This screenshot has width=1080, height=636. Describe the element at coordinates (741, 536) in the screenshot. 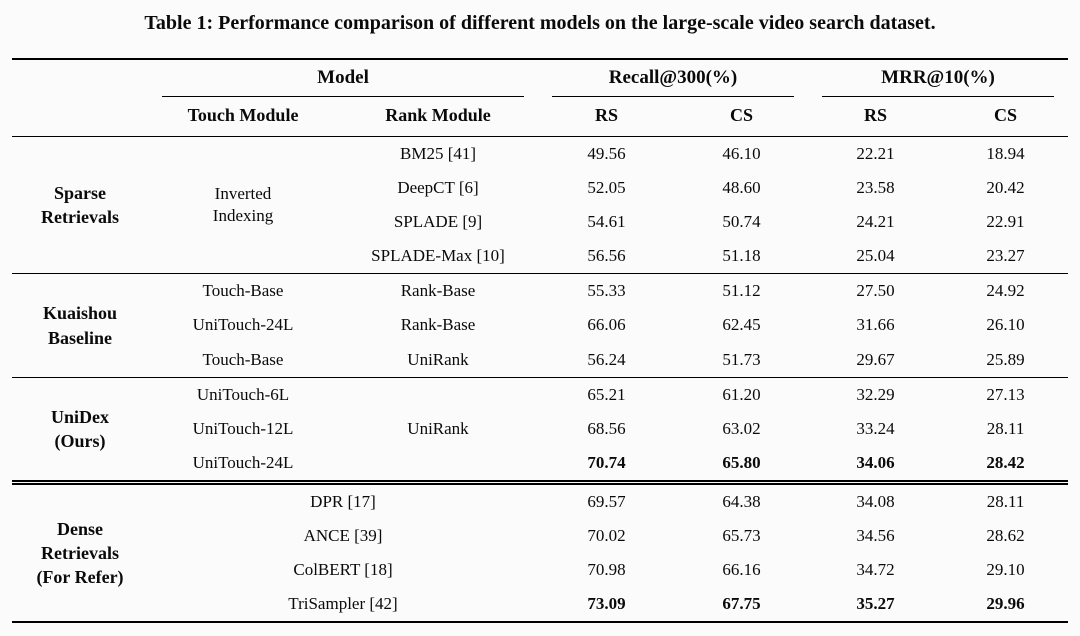

I see `metric-value-cell: 65.73` at that location.